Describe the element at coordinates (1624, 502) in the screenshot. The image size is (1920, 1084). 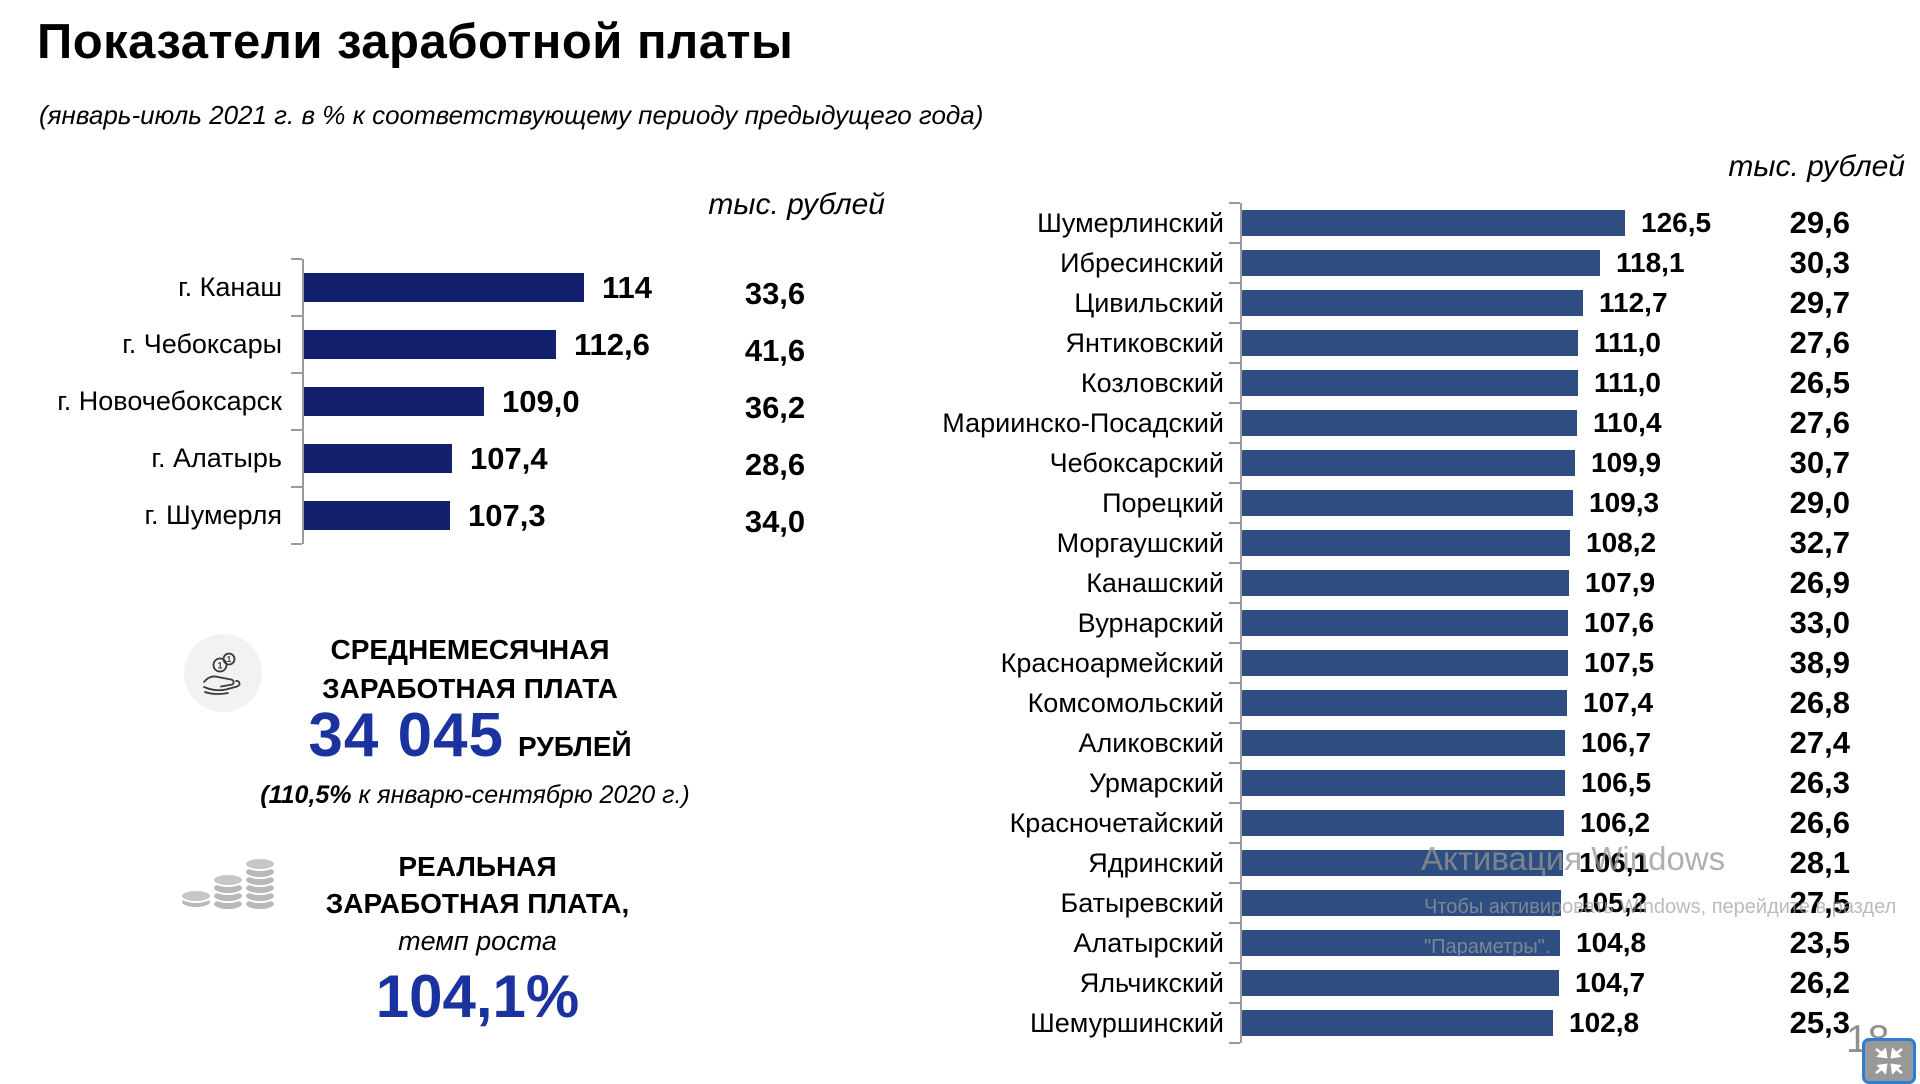
I see `bar-value-label: 109,3` at that location.